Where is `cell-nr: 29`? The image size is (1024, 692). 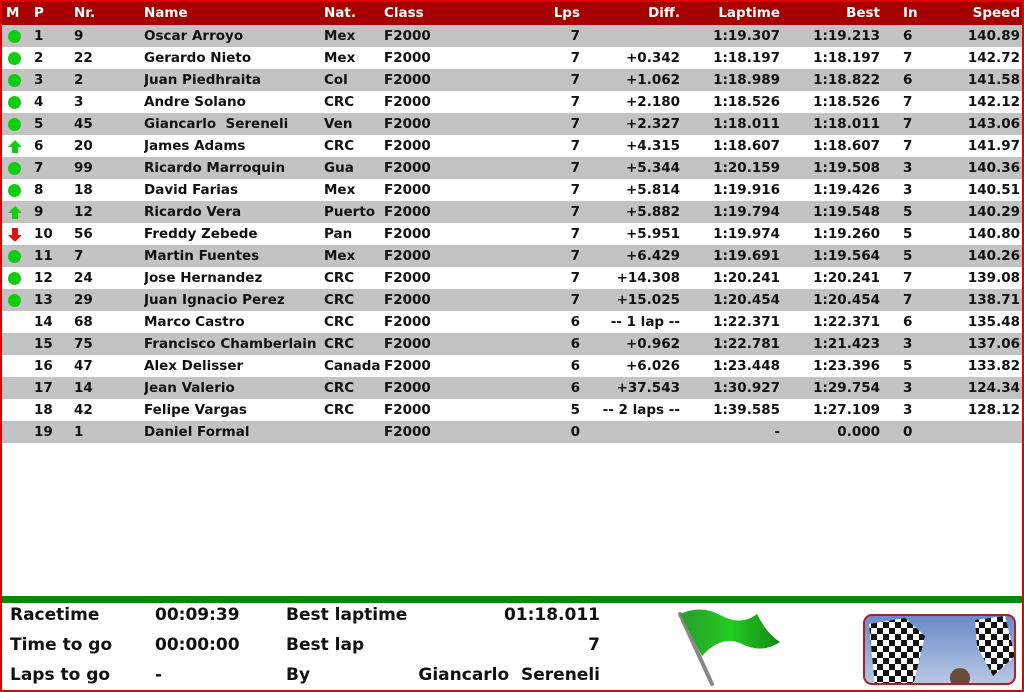
cell-nr: 29 is located at coordinates (83, 300).